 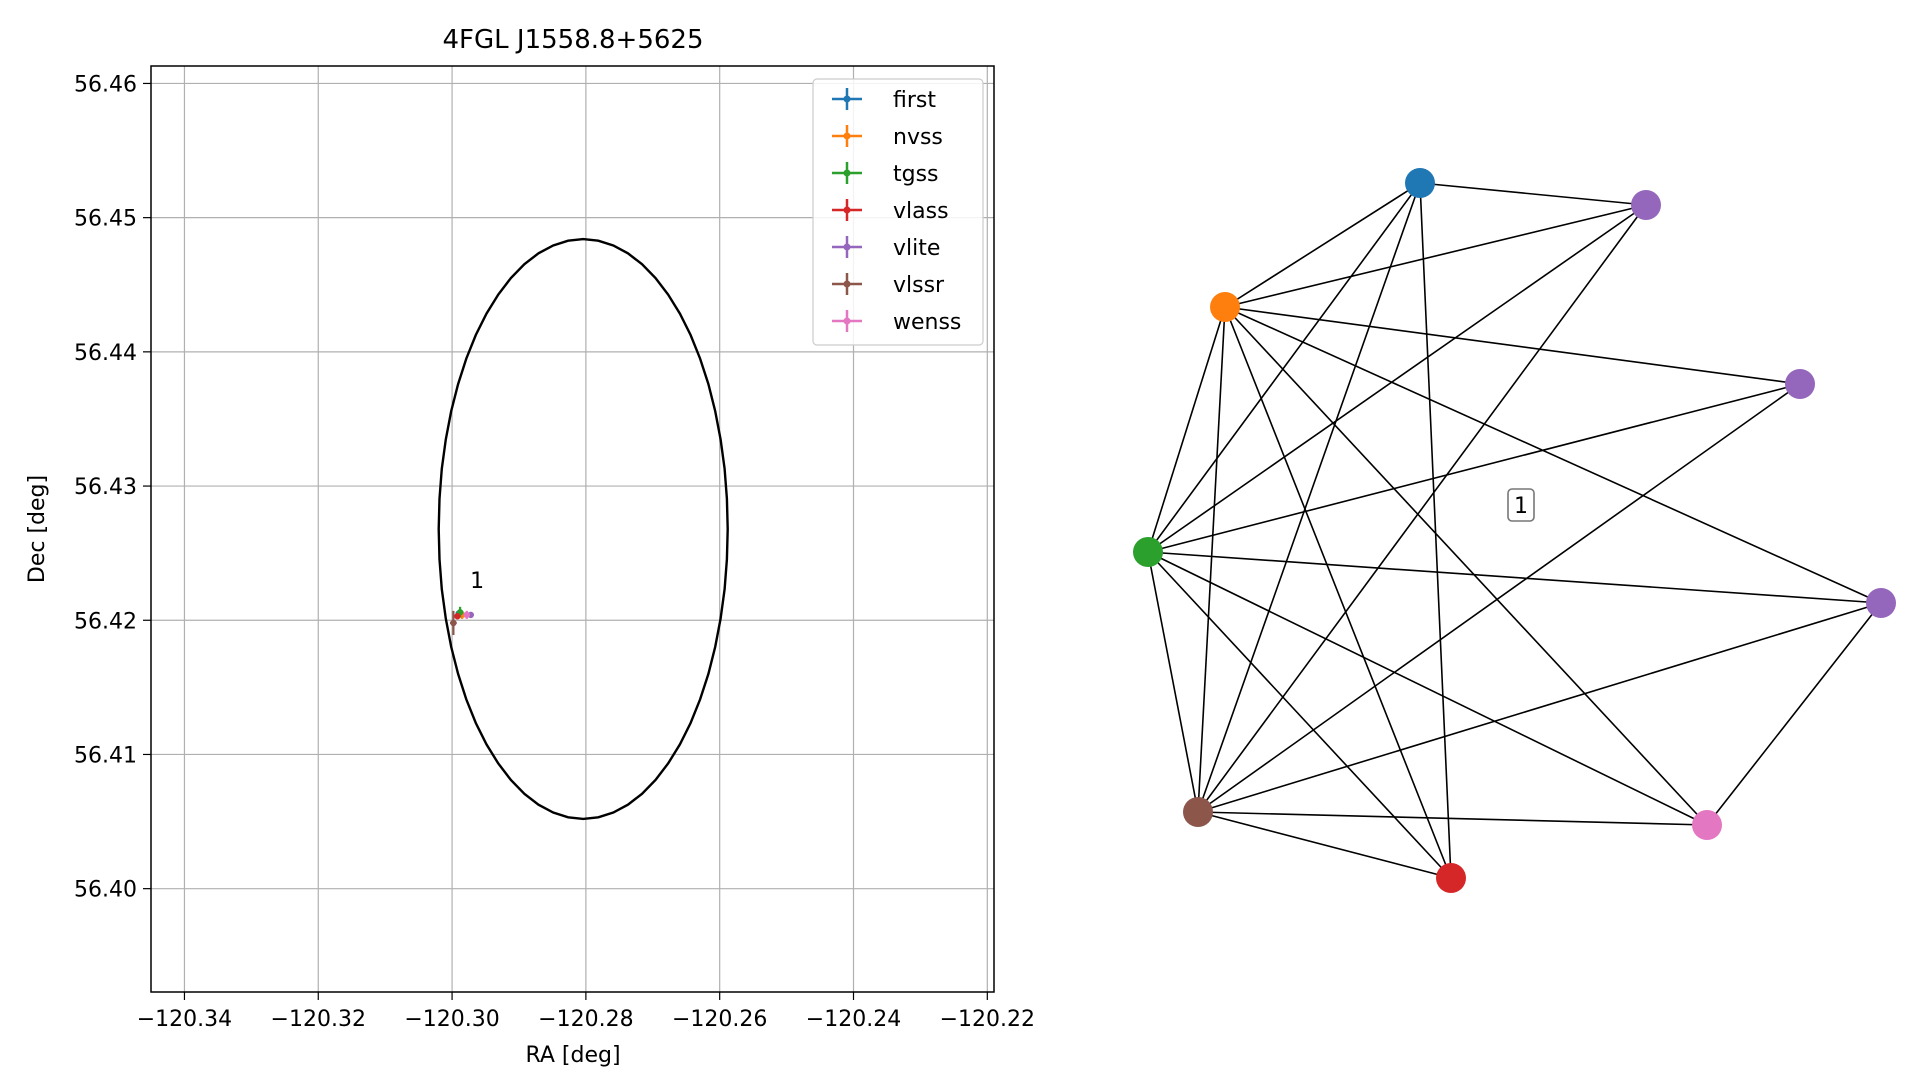 What do you see at coordinates (1451, 878) in the screenshot?
I see `graph-node-vlass` at bounding box center [1451, 878].